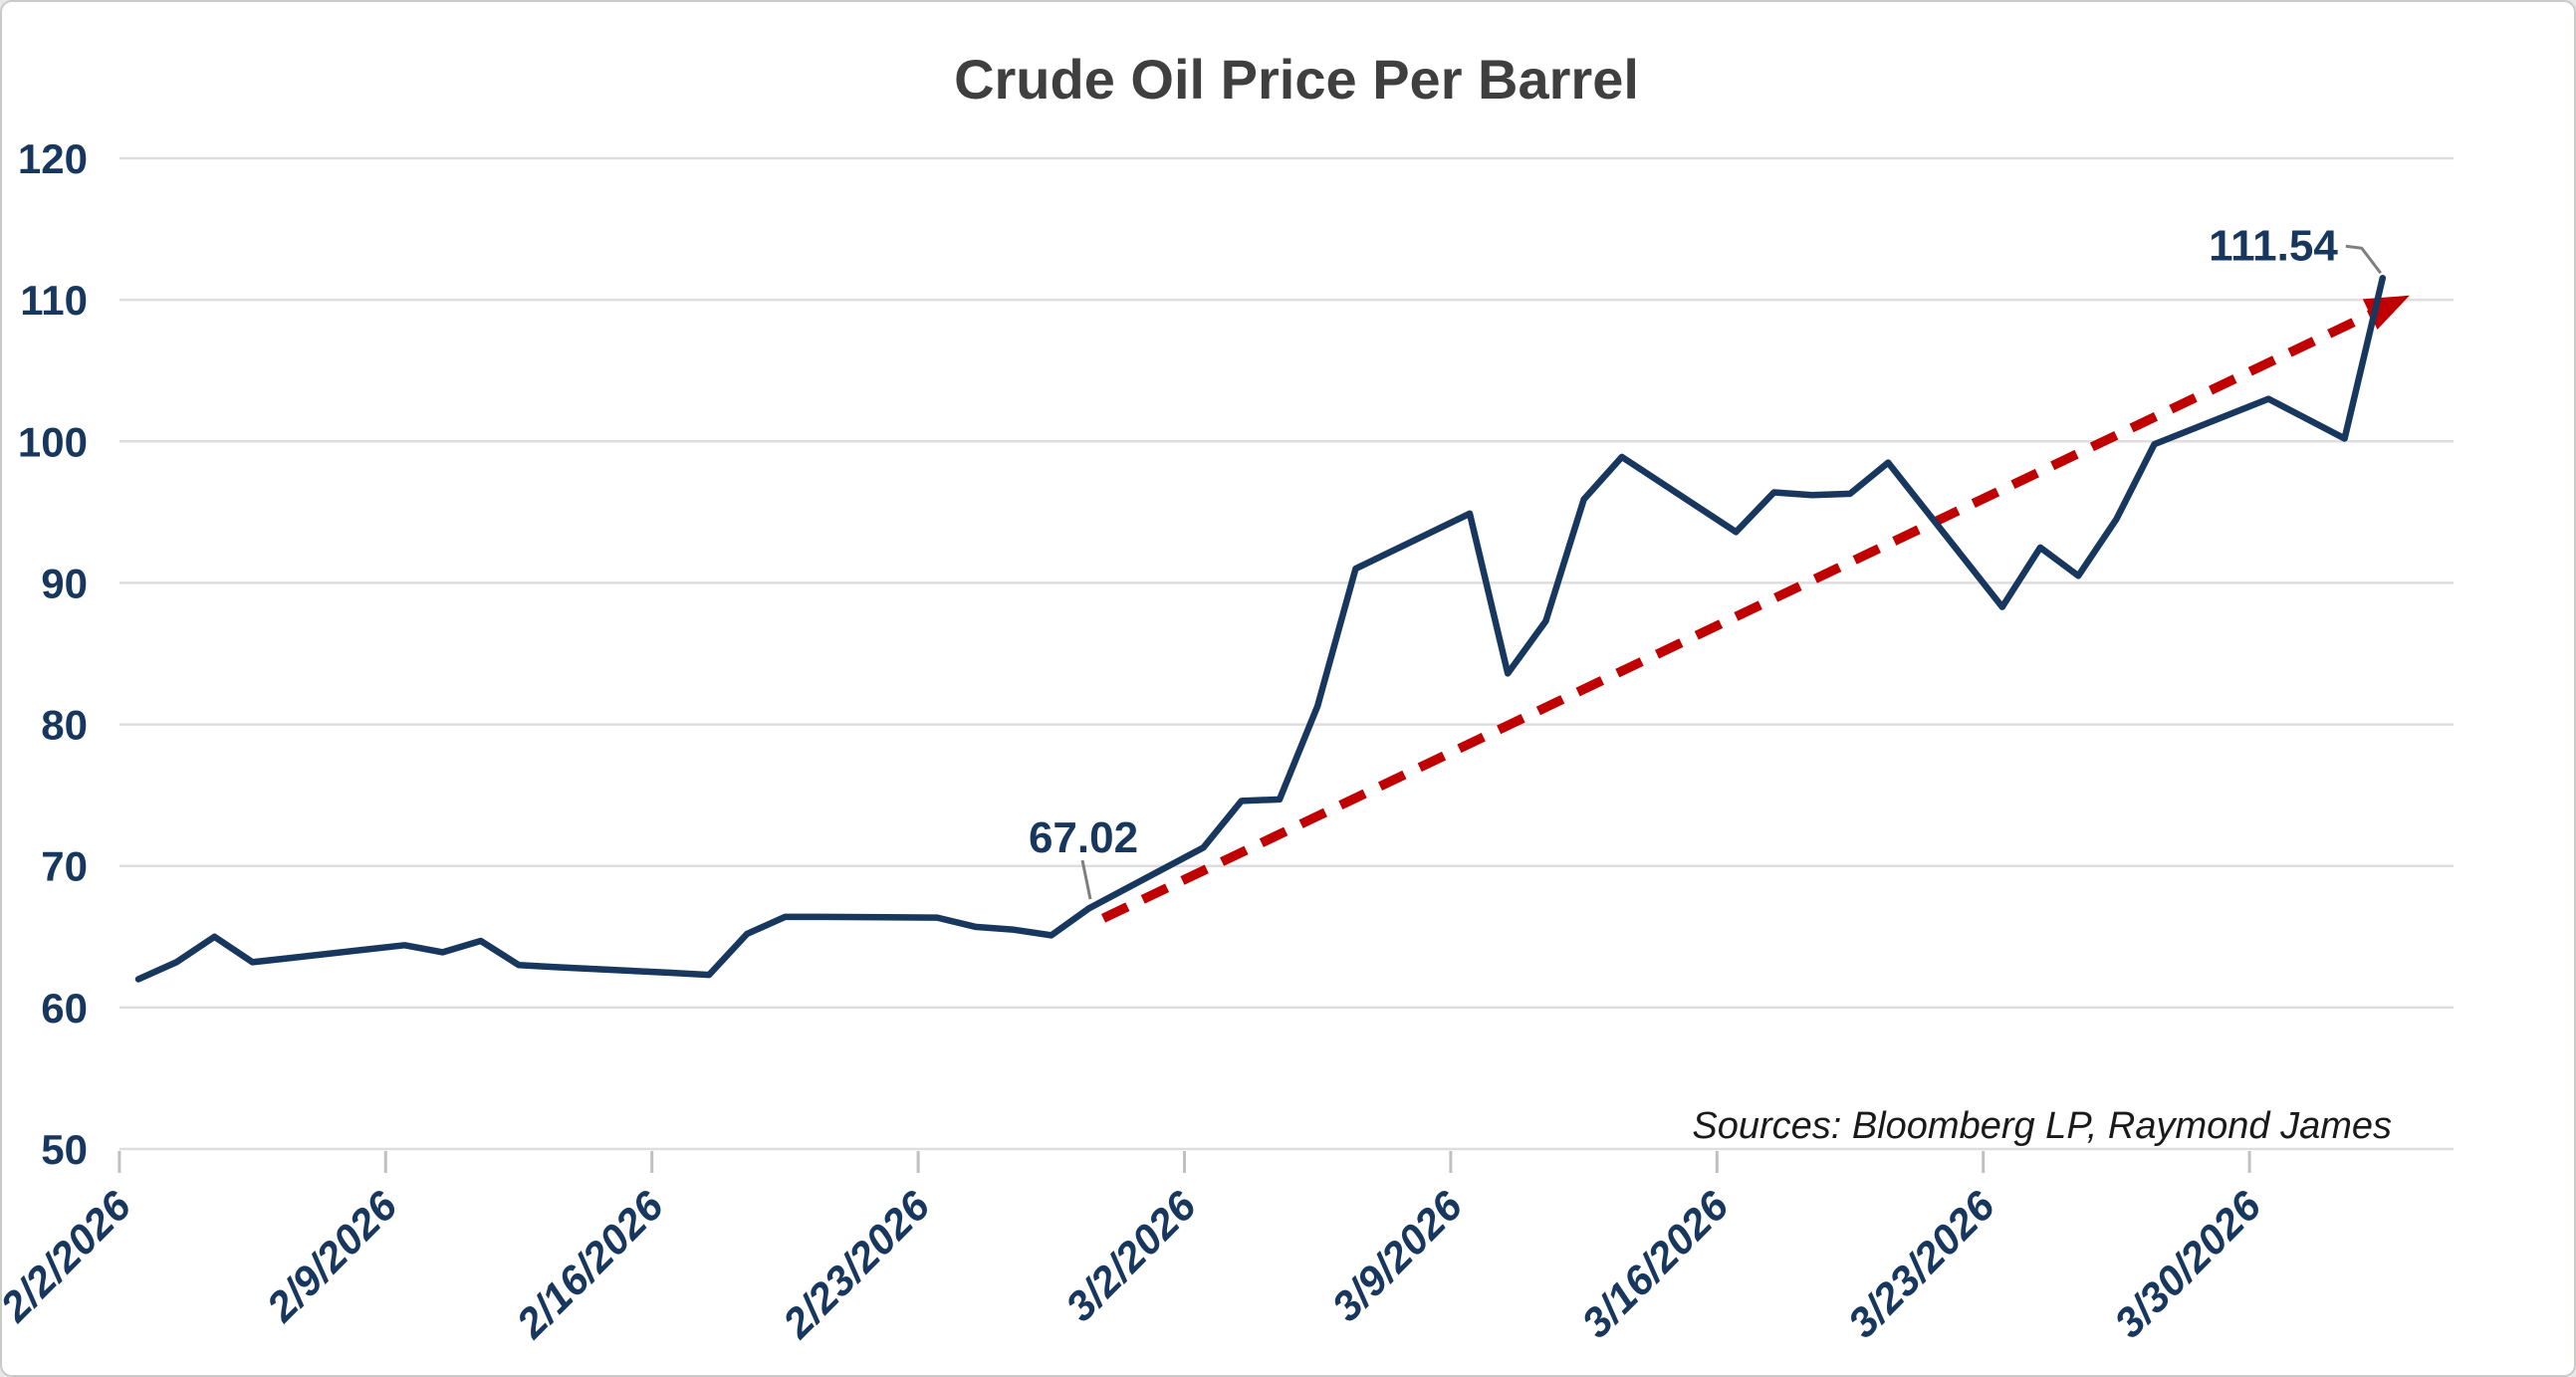  Describe the element at coordinates (53, 441) in the screenshot. I see `y-axis-label-100: 100` at that location.